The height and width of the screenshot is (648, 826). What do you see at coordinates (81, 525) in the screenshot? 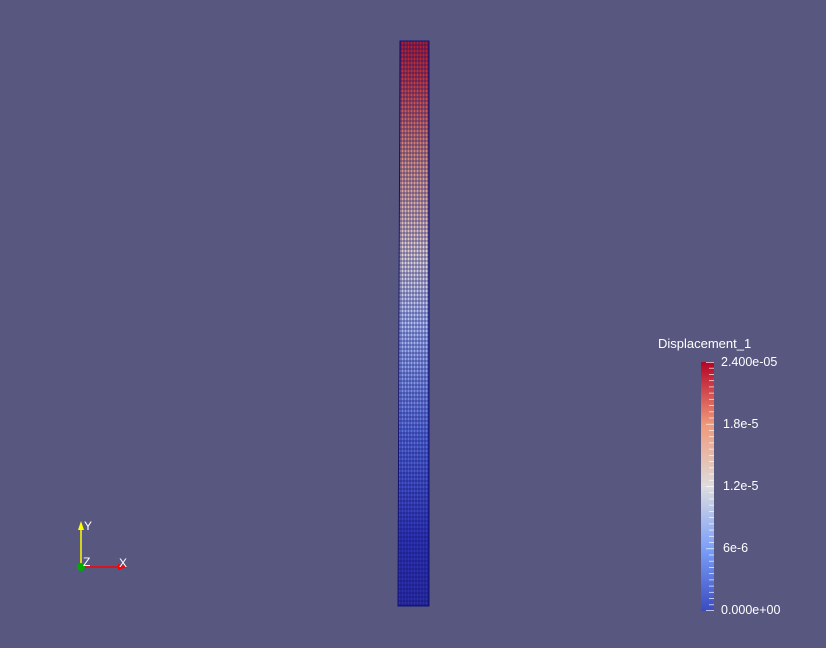
I see `y-axis-arrow-icon` at bounding box center [81, 525].